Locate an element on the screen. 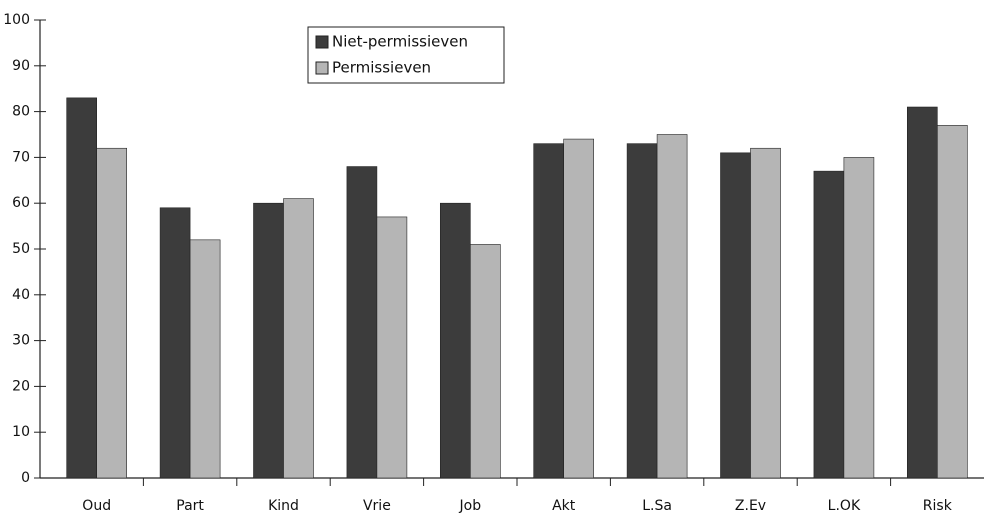 Image resolution: width=986 pixels, height=518 pixels. y-tick-label: 90 is located at coordinates (21, 66).